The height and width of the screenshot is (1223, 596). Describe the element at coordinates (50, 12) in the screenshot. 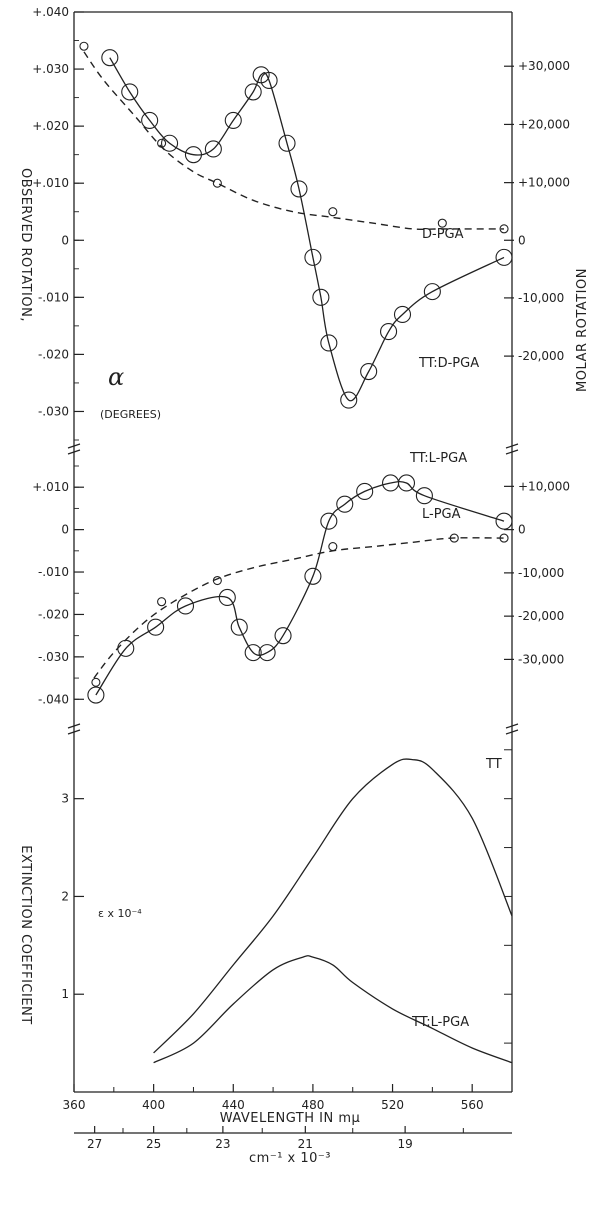

I see `left-tick-label: +.040` at that location.